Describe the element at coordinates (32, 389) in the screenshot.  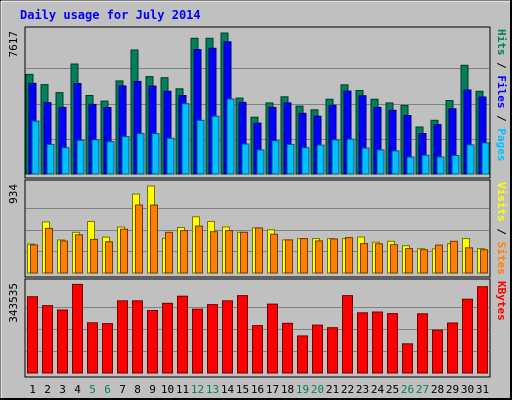
I see `x-tick-label-day-1: 1` at that location.